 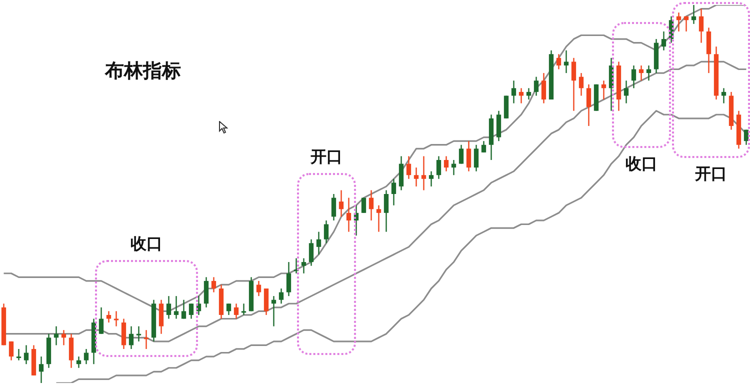 I want to click on text: 布林指标, so click(x=143, y=71).